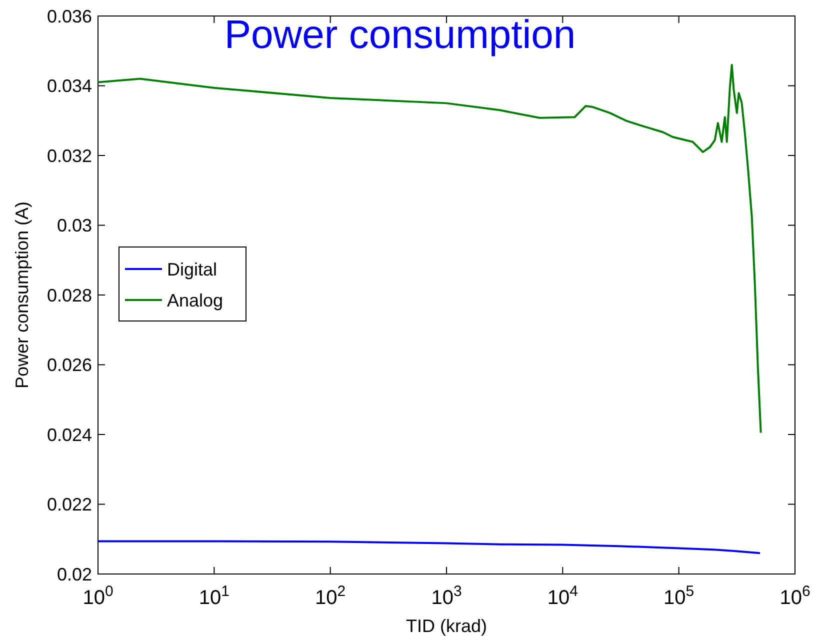  What do you see at coordinates (446, 626) in the screenshot?
I see `x-axis-title: TID (krad)` at bounding box center [446, 626].